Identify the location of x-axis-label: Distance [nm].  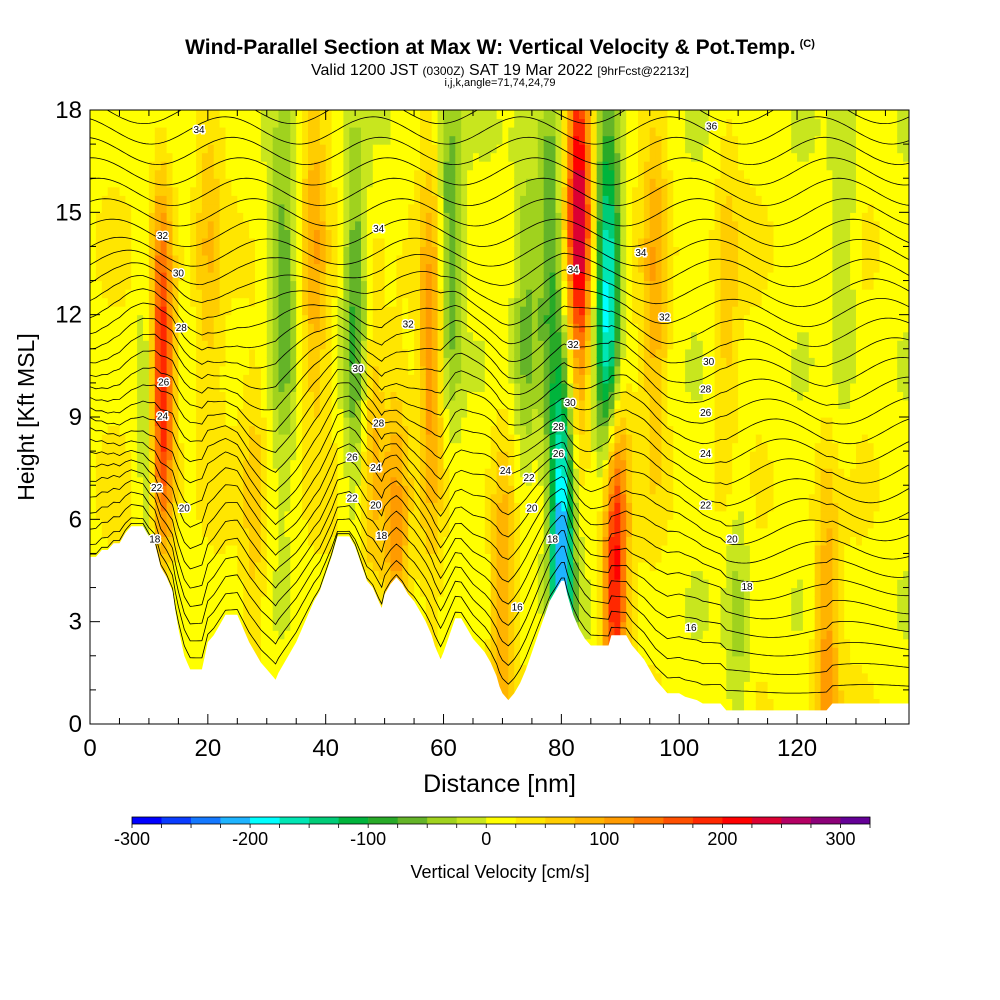
(499, 784).